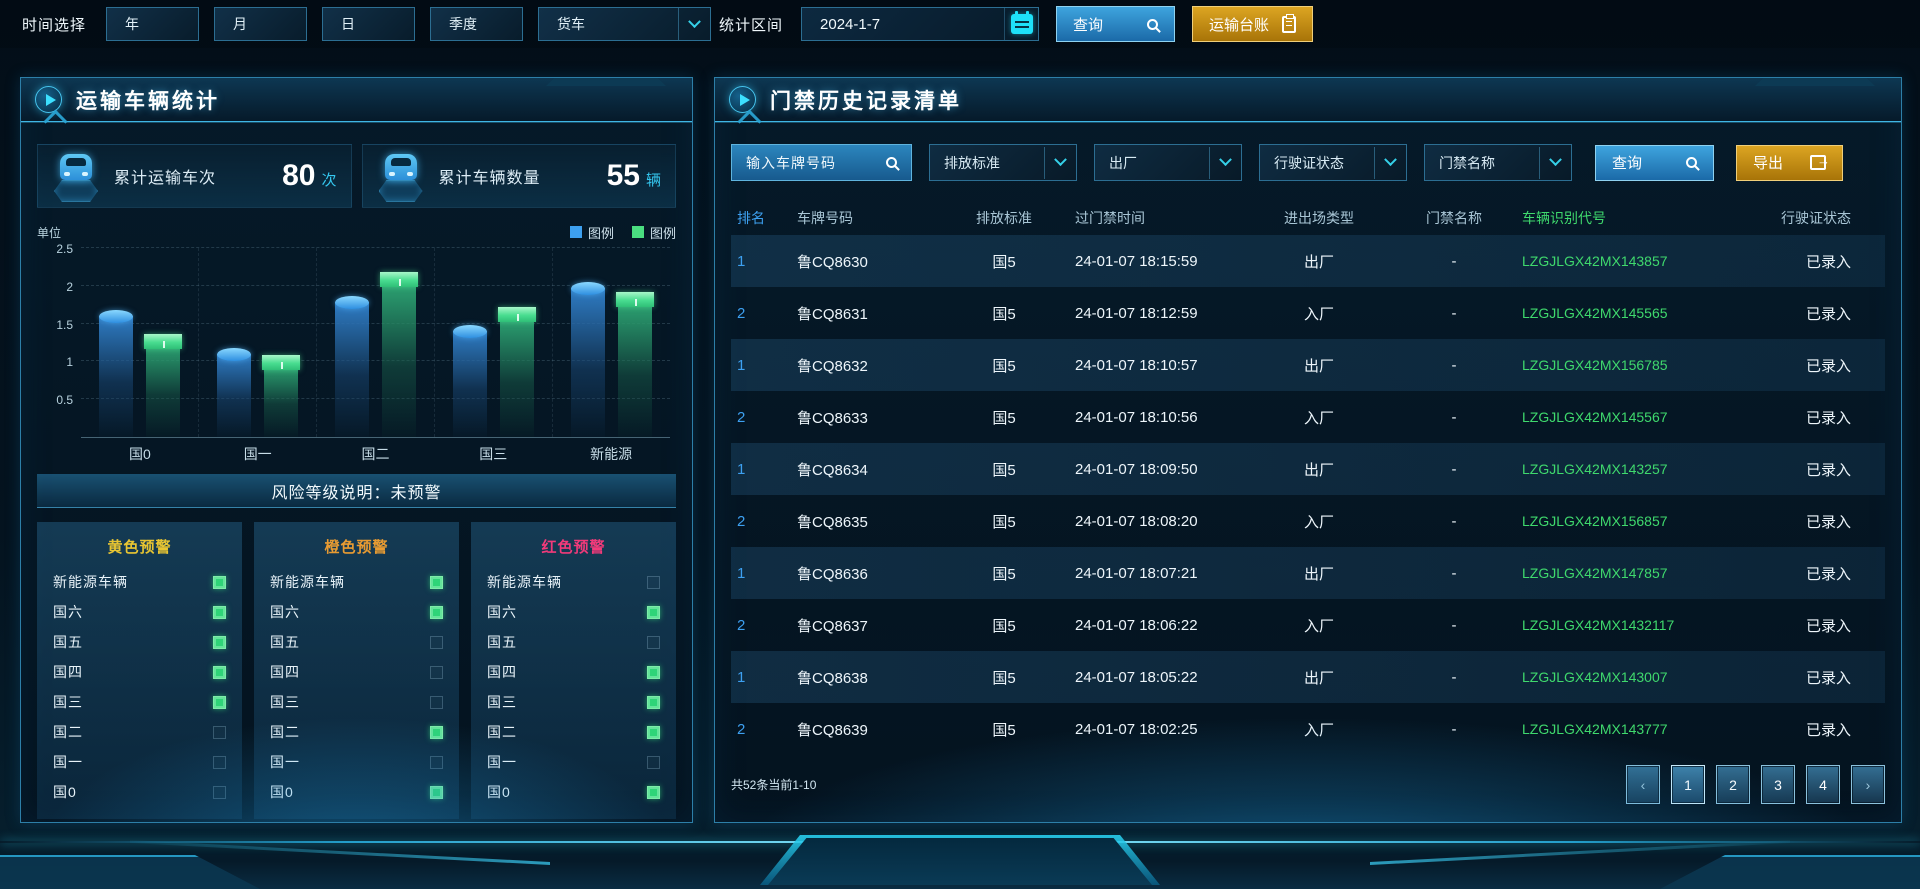  What do you see at coordinates (1021, 24) in the screenshot?
I see `calendar-icon` at bounding box center [1021, 24].